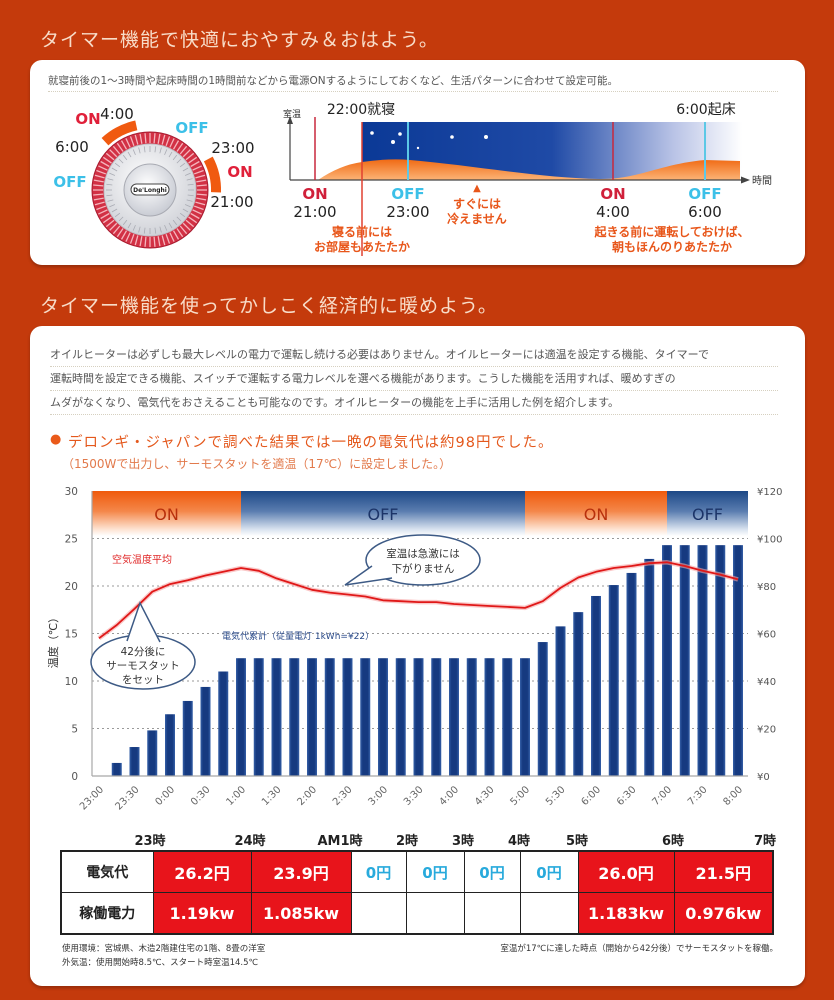  What do you see at coordinates (449, 796) in the screenshot?
I see `x-tick-label: 4:00` at bounding box center [449, 796].